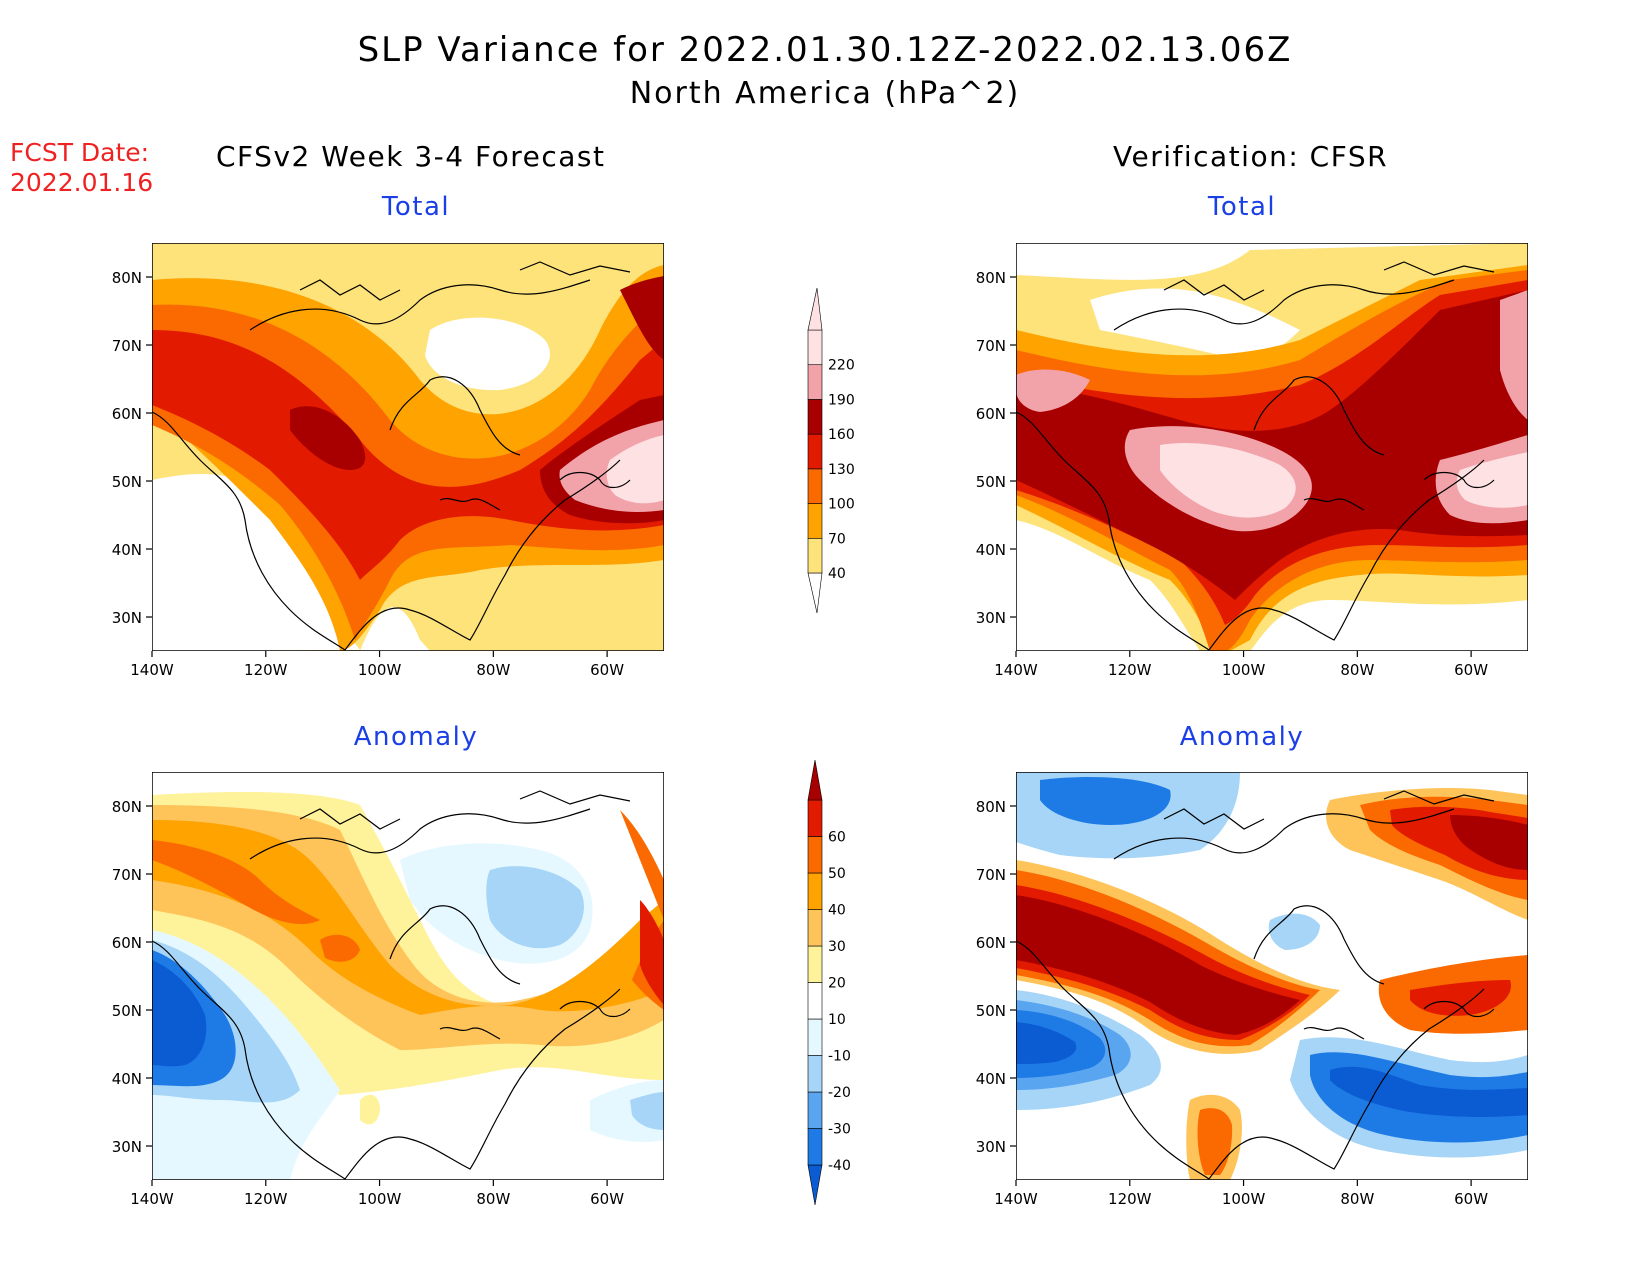 Image resolution: width=1650 pixels, height=1275 pixels. I want to click on colorbar-anomaly-upper-arrow, so click(815, 780).